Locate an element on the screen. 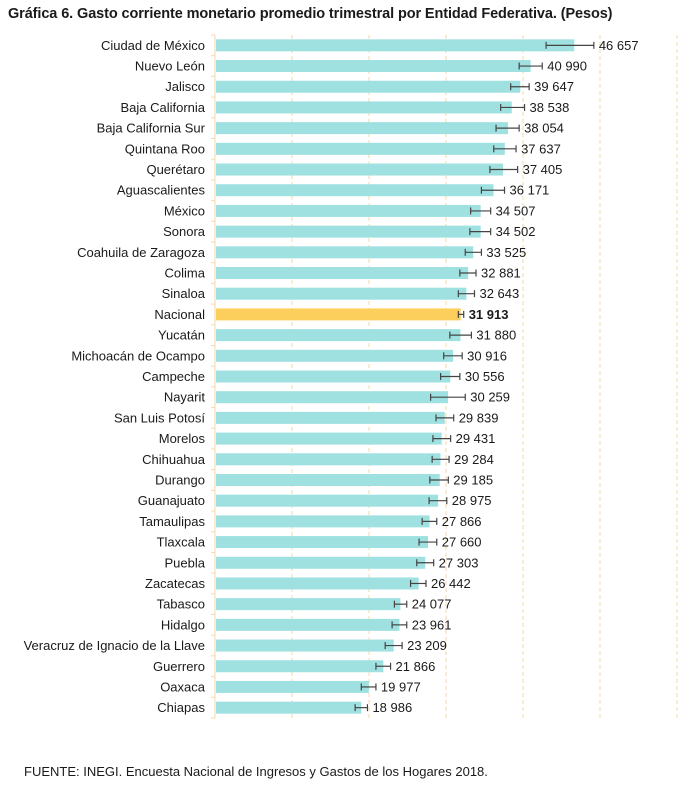  category-label: Durango is located at coordinates (180, 479).